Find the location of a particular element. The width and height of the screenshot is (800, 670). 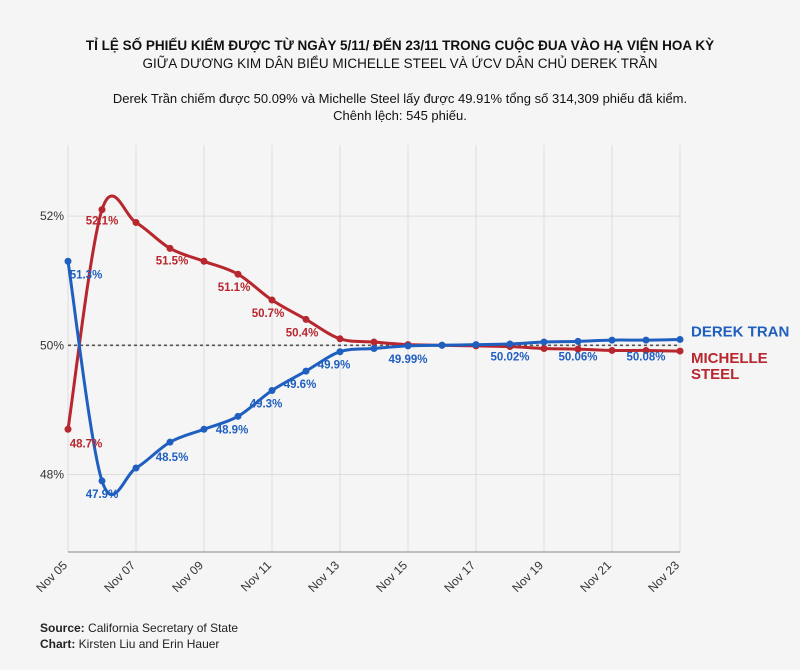

data-label-derek: 49.9% is located at coordinates (334, 366).